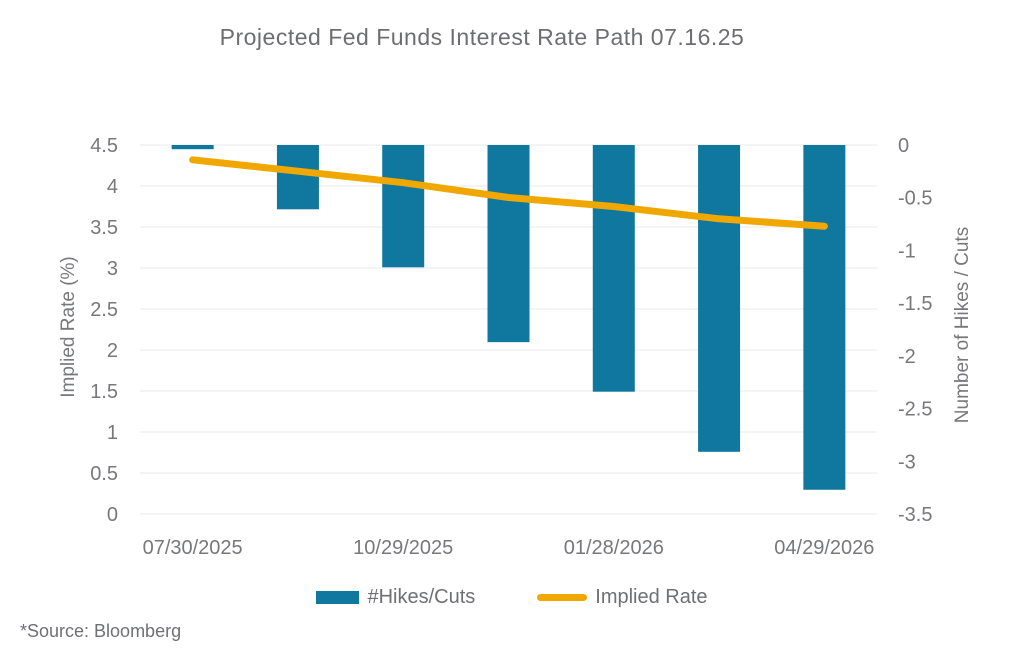  Describe the element at coordinates (112, 351) in the screenshot. I see `left-axis-tick: 2` at that location.